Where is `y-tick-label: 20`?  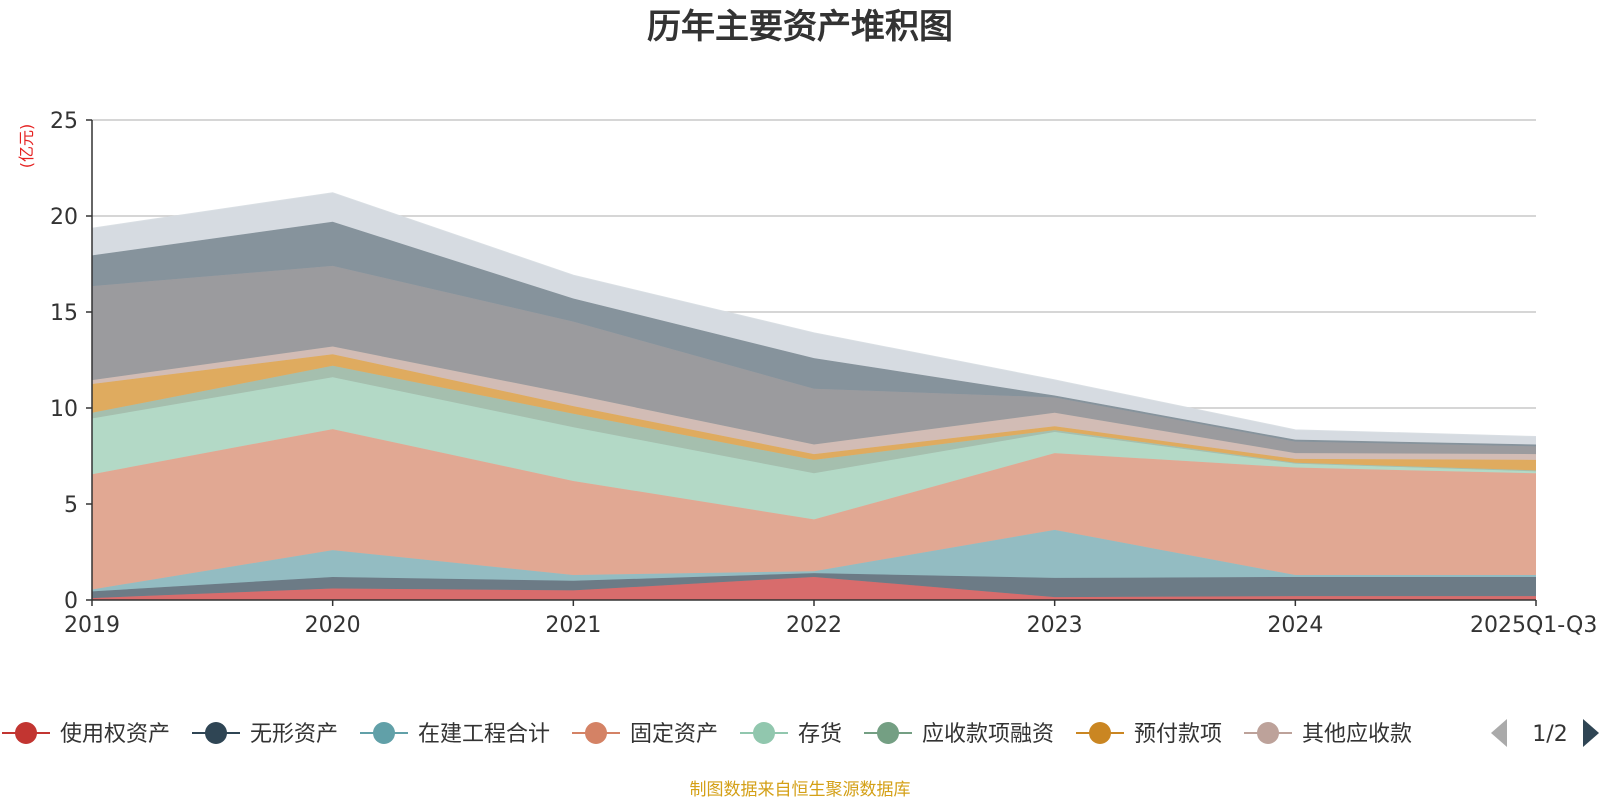 y-tick-label: 20 is located at coordinates (64, 217).